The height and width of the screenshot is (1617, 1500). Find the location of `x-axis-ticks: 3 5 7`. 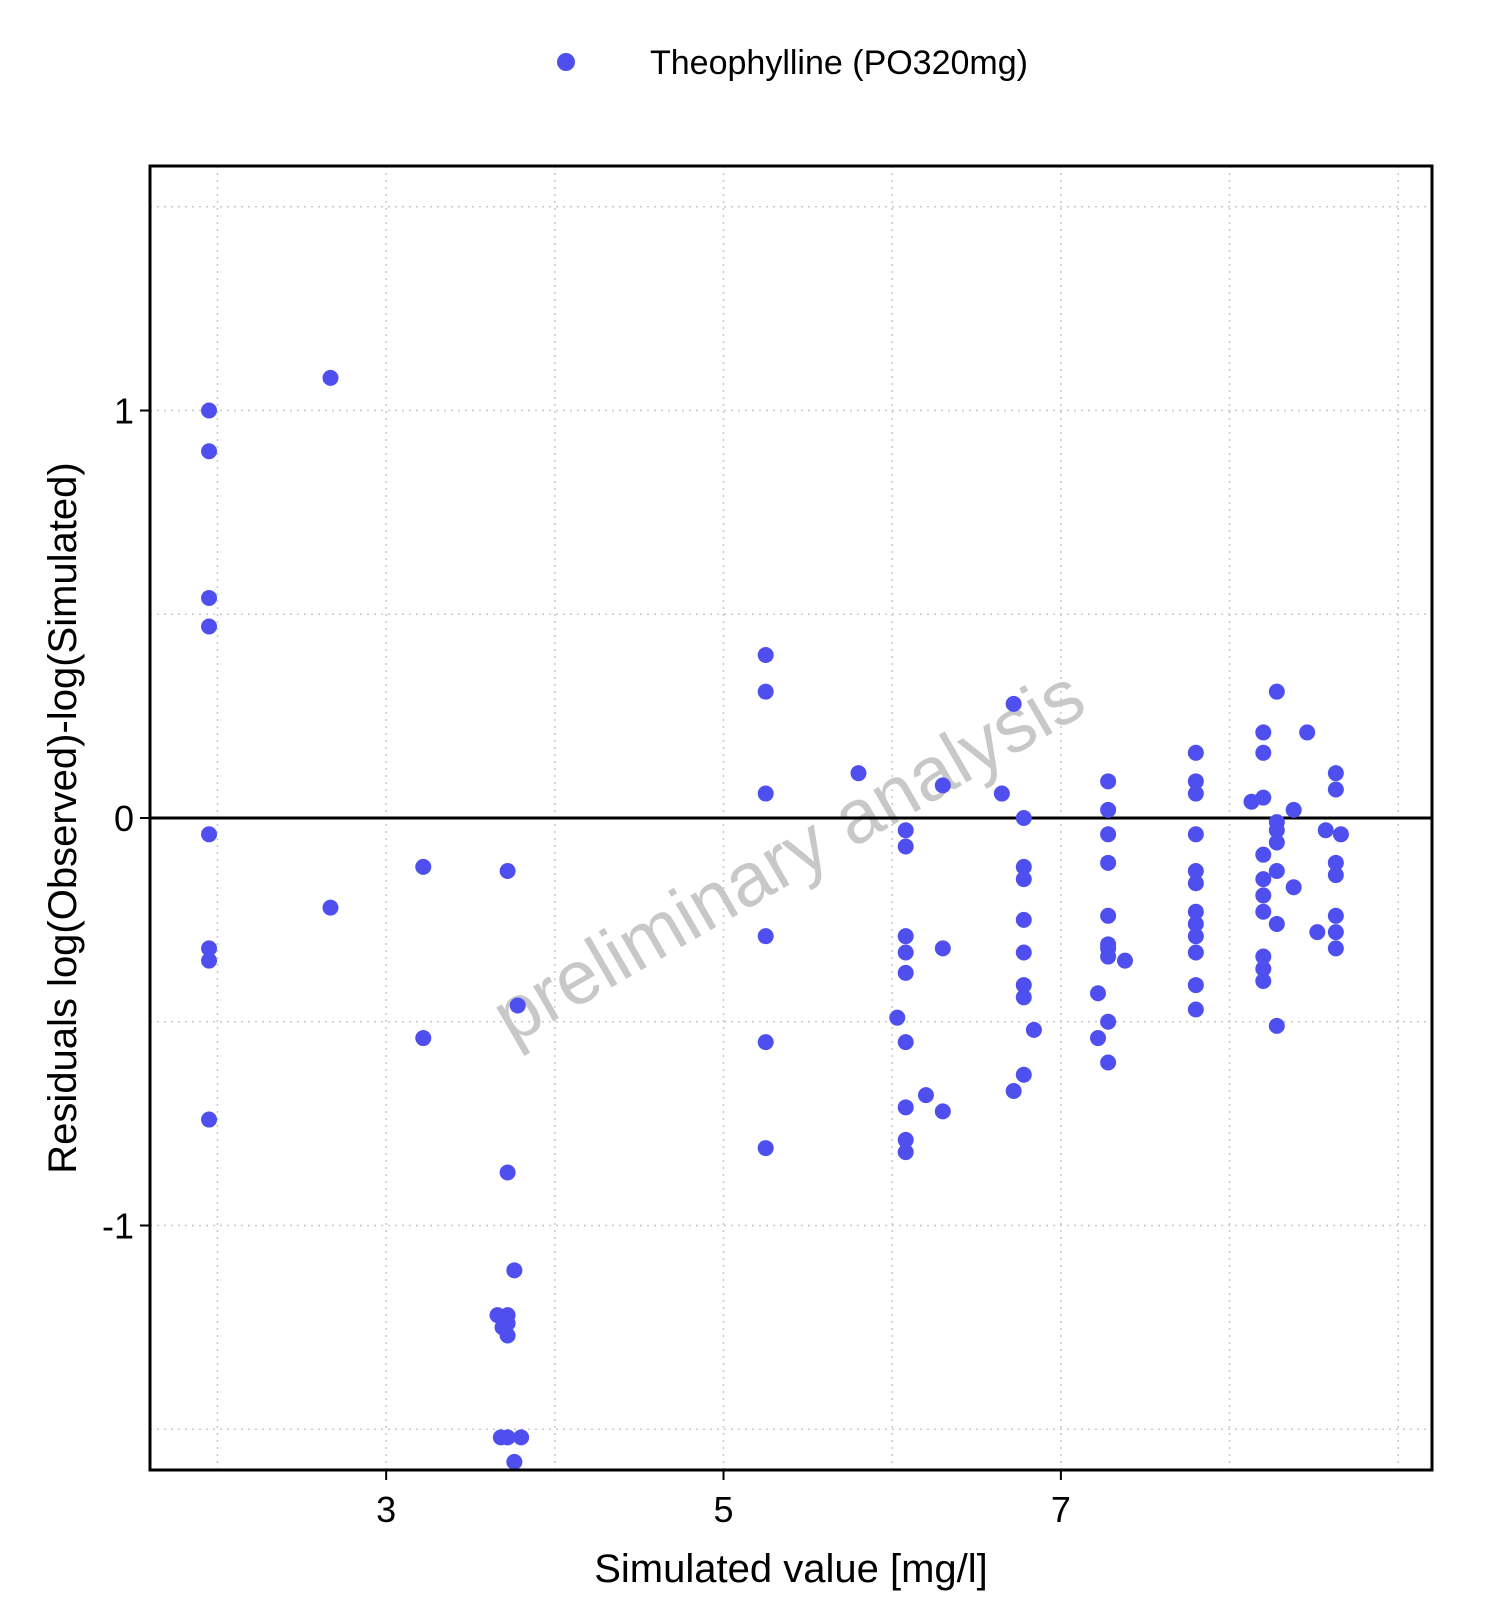

x-axis-ticks: 3 5 7 is located at coordinates (723, 1500).